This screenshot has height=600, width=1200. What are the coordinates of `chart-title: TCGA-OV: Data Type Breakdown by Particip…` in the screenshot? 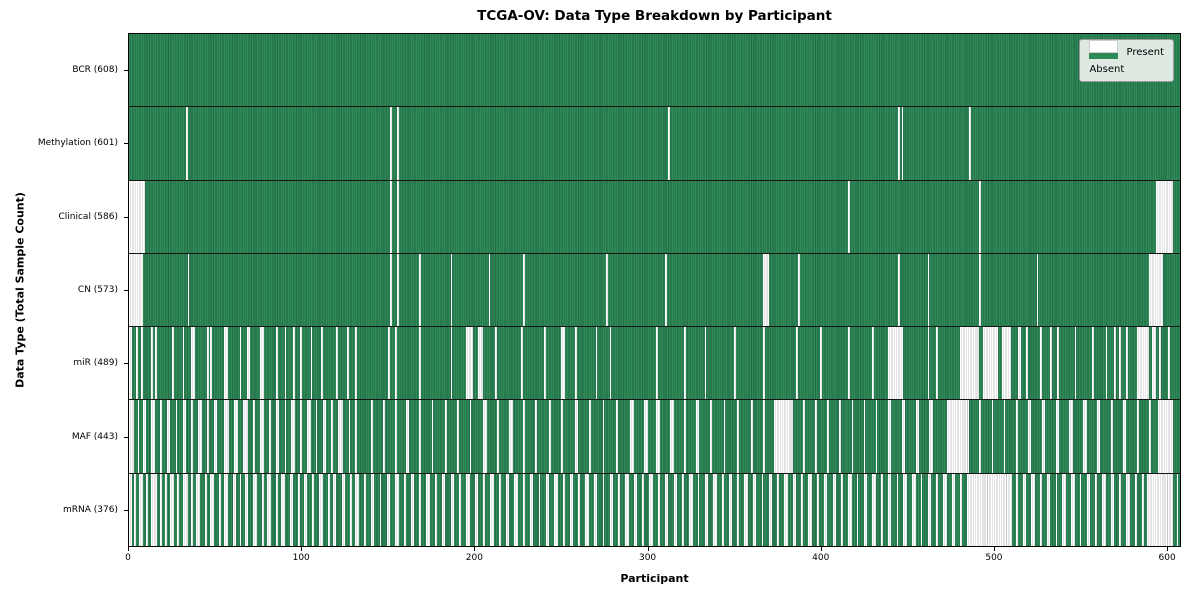 It's located at (654, 16).